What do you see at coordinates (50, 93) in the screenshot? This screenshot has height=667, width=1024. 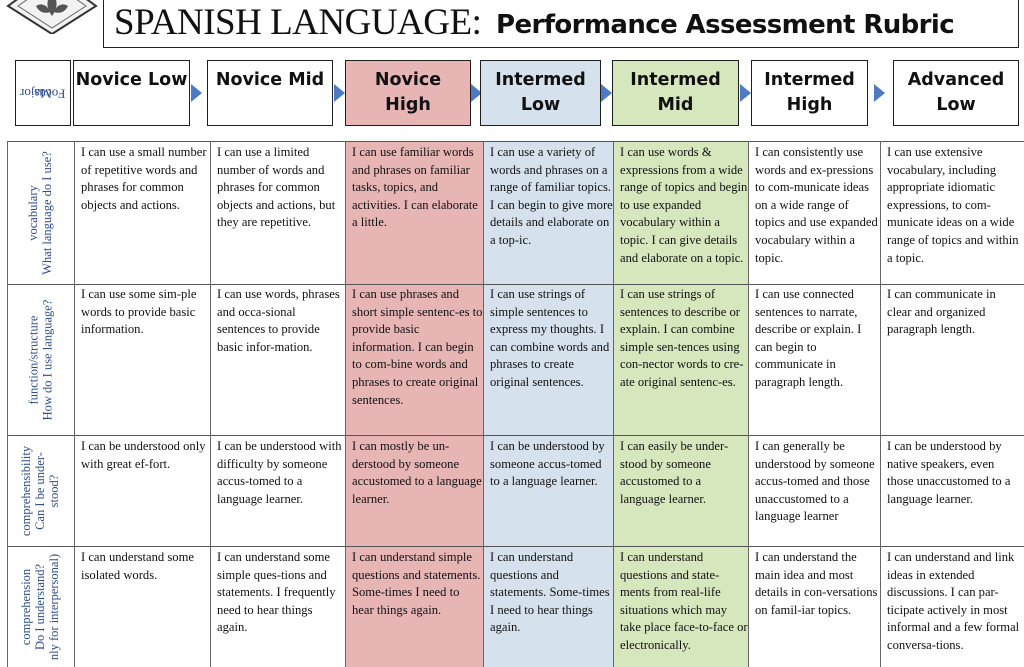 I see `major-focus-line2: Focus` at bounding box center [50, 93].